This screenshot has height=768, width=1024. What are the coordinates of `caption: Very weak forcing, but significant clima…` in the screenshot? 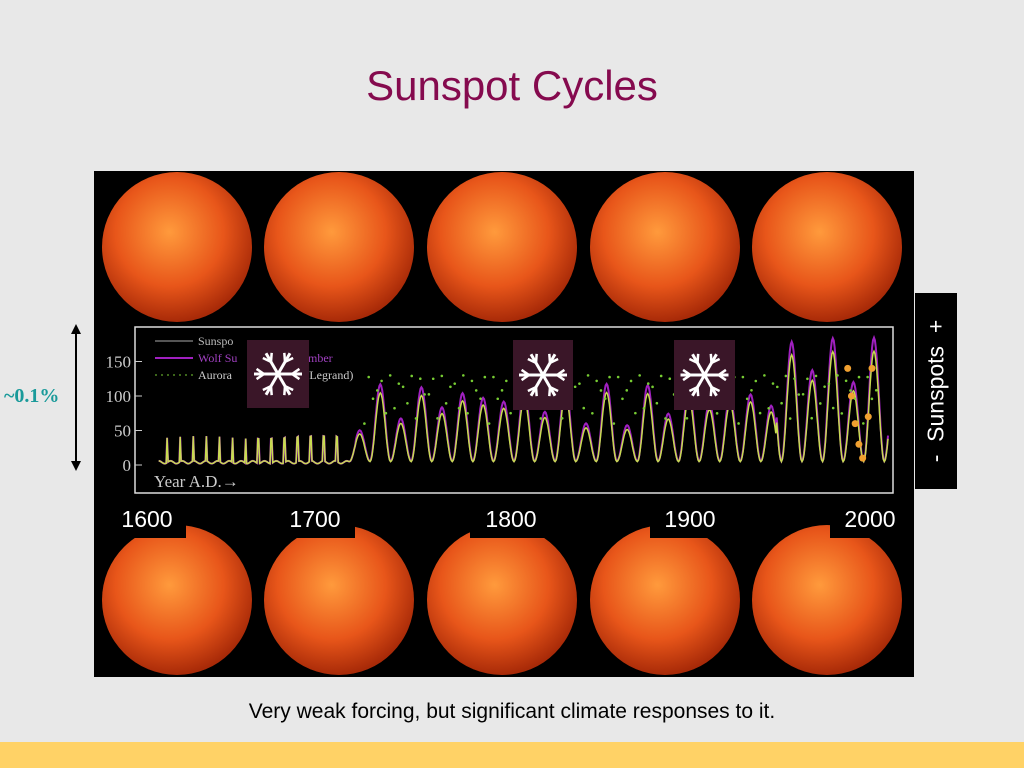 It's located at (512, 711).